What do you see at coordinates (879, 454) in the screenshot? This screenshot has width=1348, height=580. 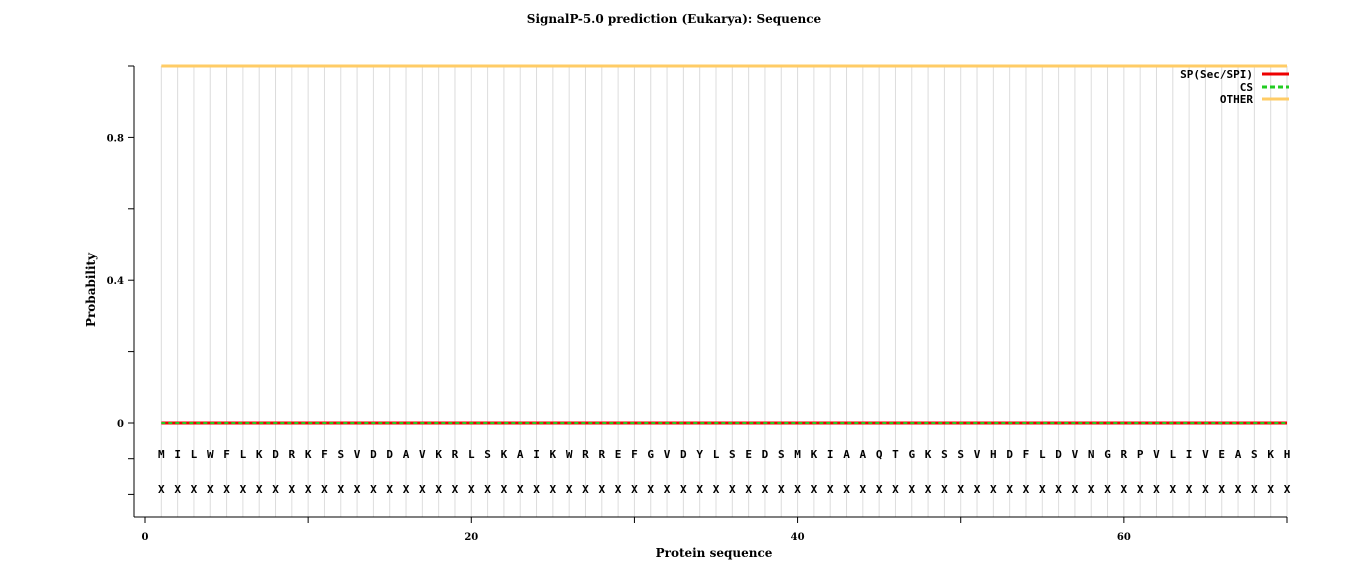 I see `sequence-letter: Q` at bounding box center [879, 454].